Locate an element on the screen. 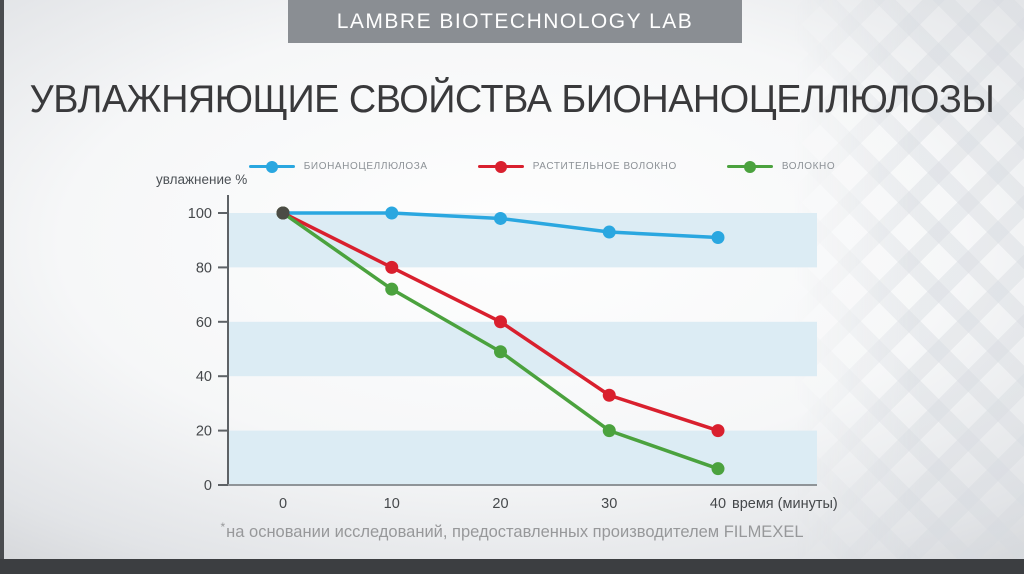 This screenshot has width=1024, height=574. y-tick-label: 20 is located at coordinates (204, 432).